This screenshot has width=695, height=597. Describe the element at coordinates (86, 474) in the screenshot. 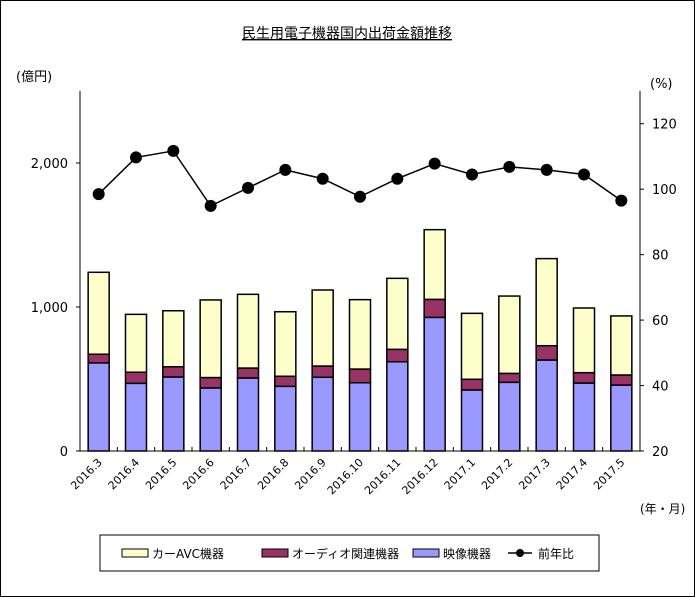

I see `x-tick-label: 2016.3` at that location.